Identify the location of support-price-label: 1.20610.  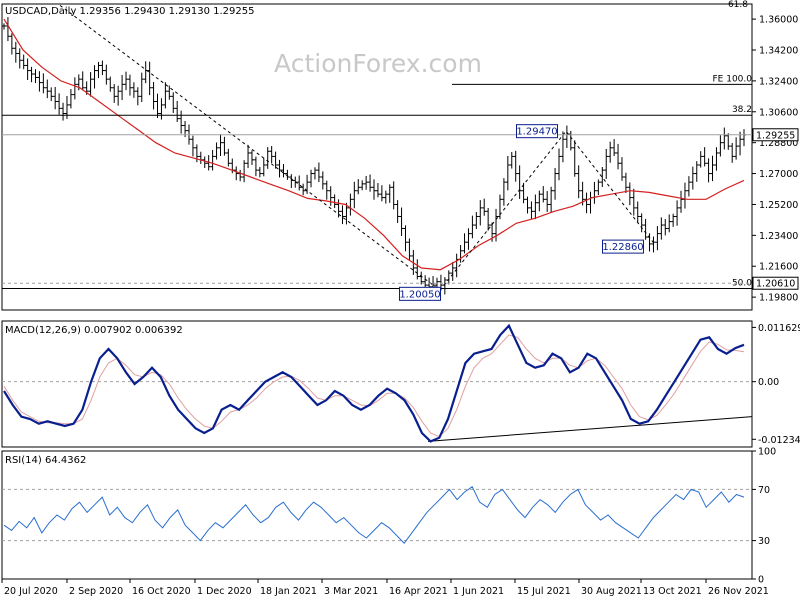
(775, 284).